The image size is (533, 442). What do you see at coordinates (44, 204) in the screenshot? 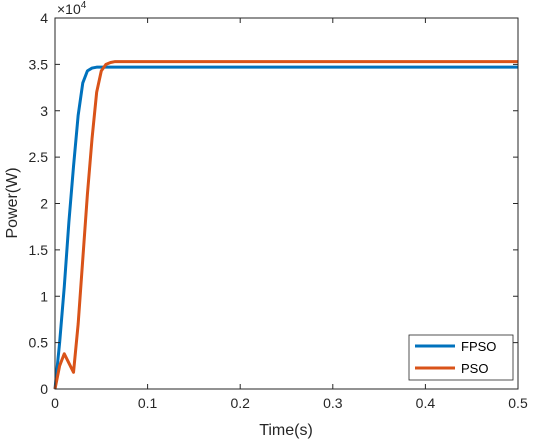
I see `y-tick-label: 2` at bounding box center [44, 204].